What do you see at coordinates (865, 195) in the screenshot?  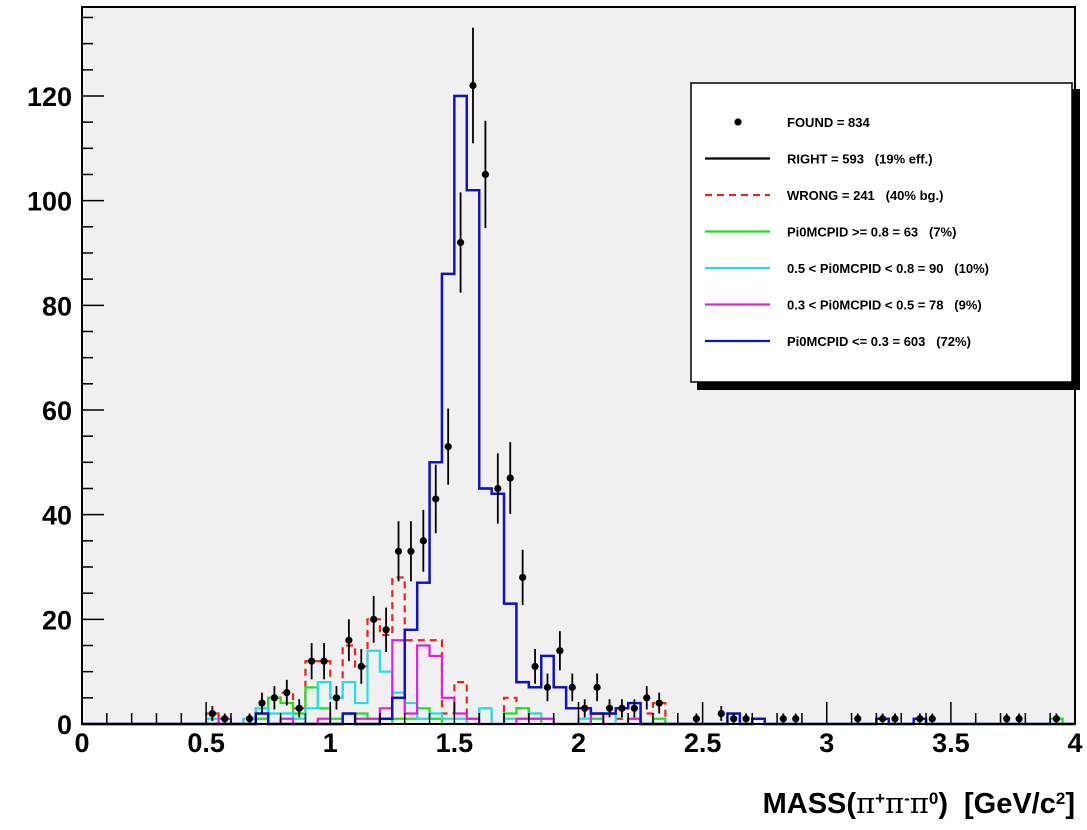 I see `legend-label: WRONG = 241 (40% bg.)` at bounding box center [865, 195].